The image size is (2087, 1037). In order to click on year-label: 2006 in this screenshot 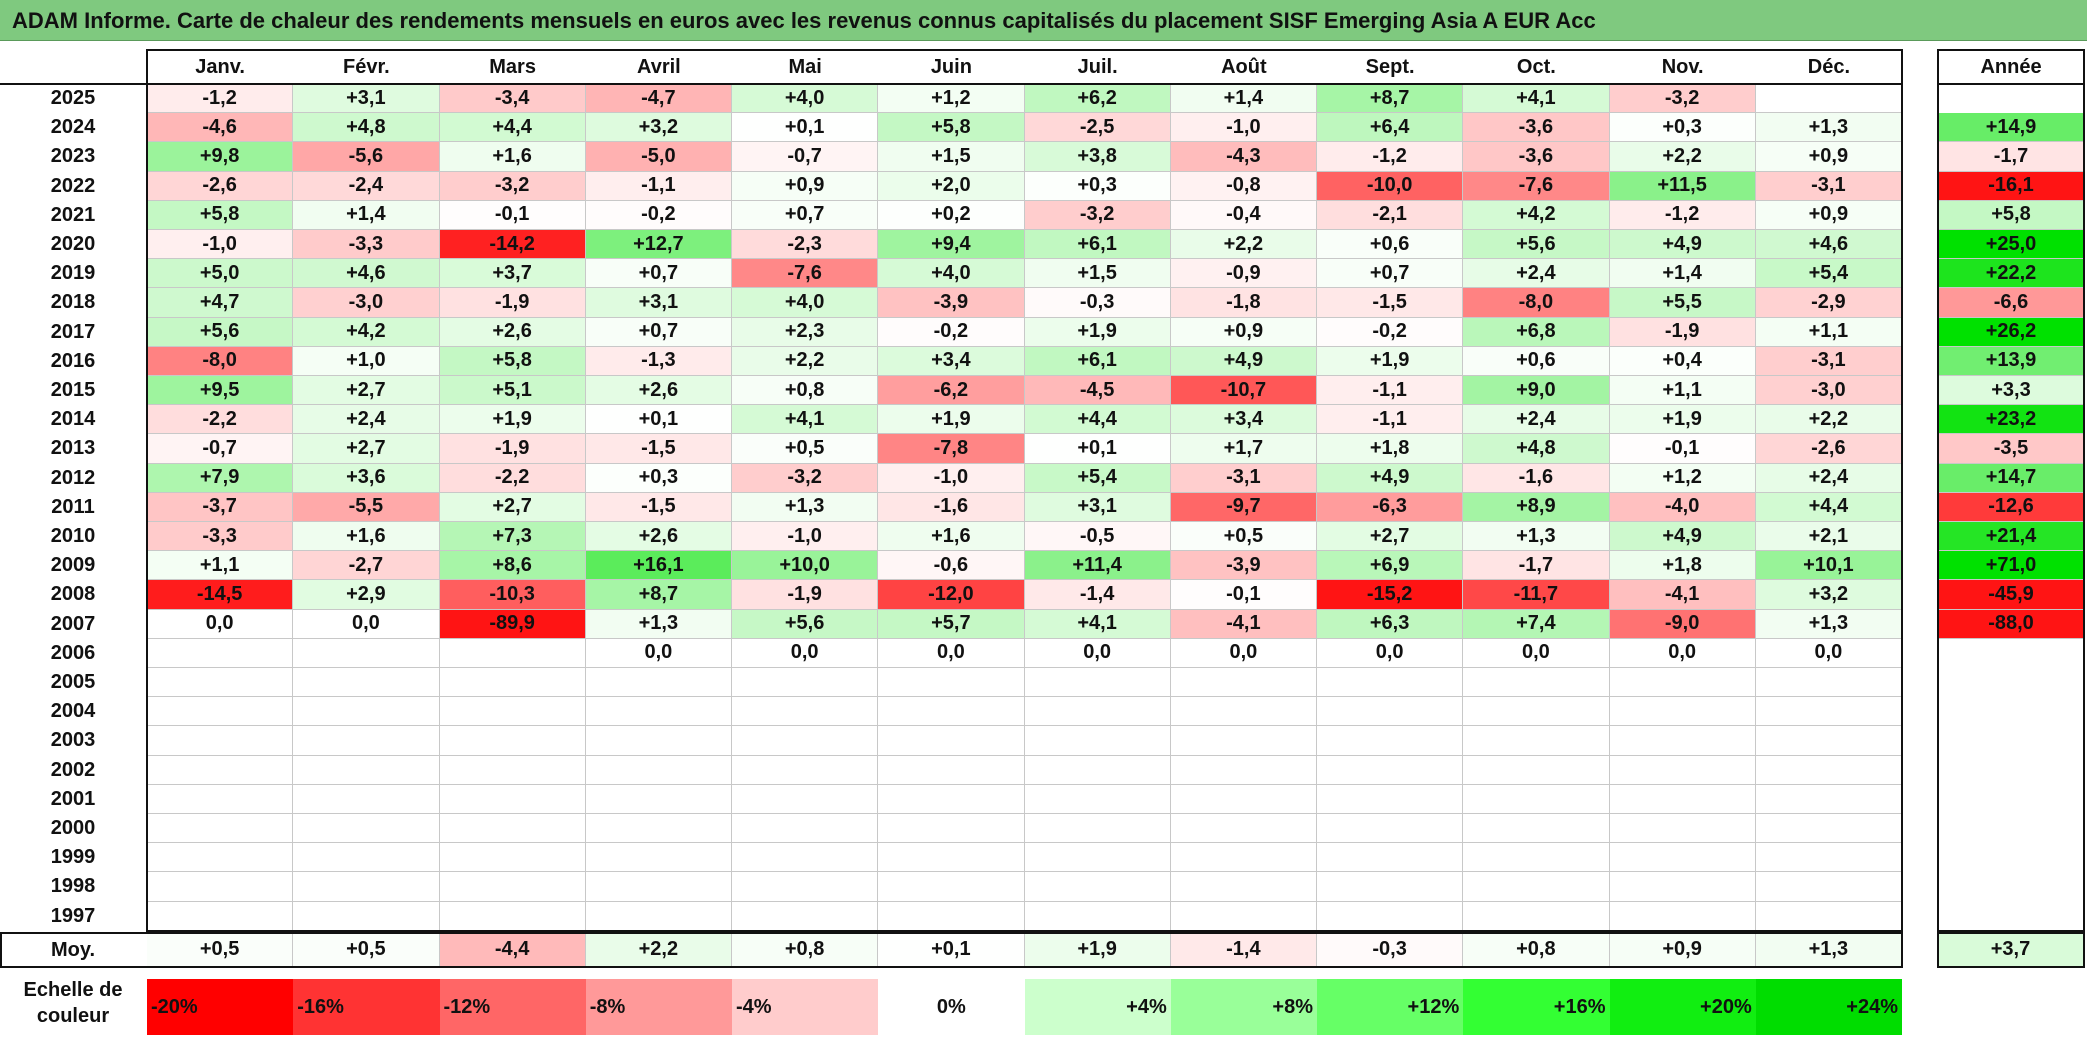, I will do `click(73, 652)`.